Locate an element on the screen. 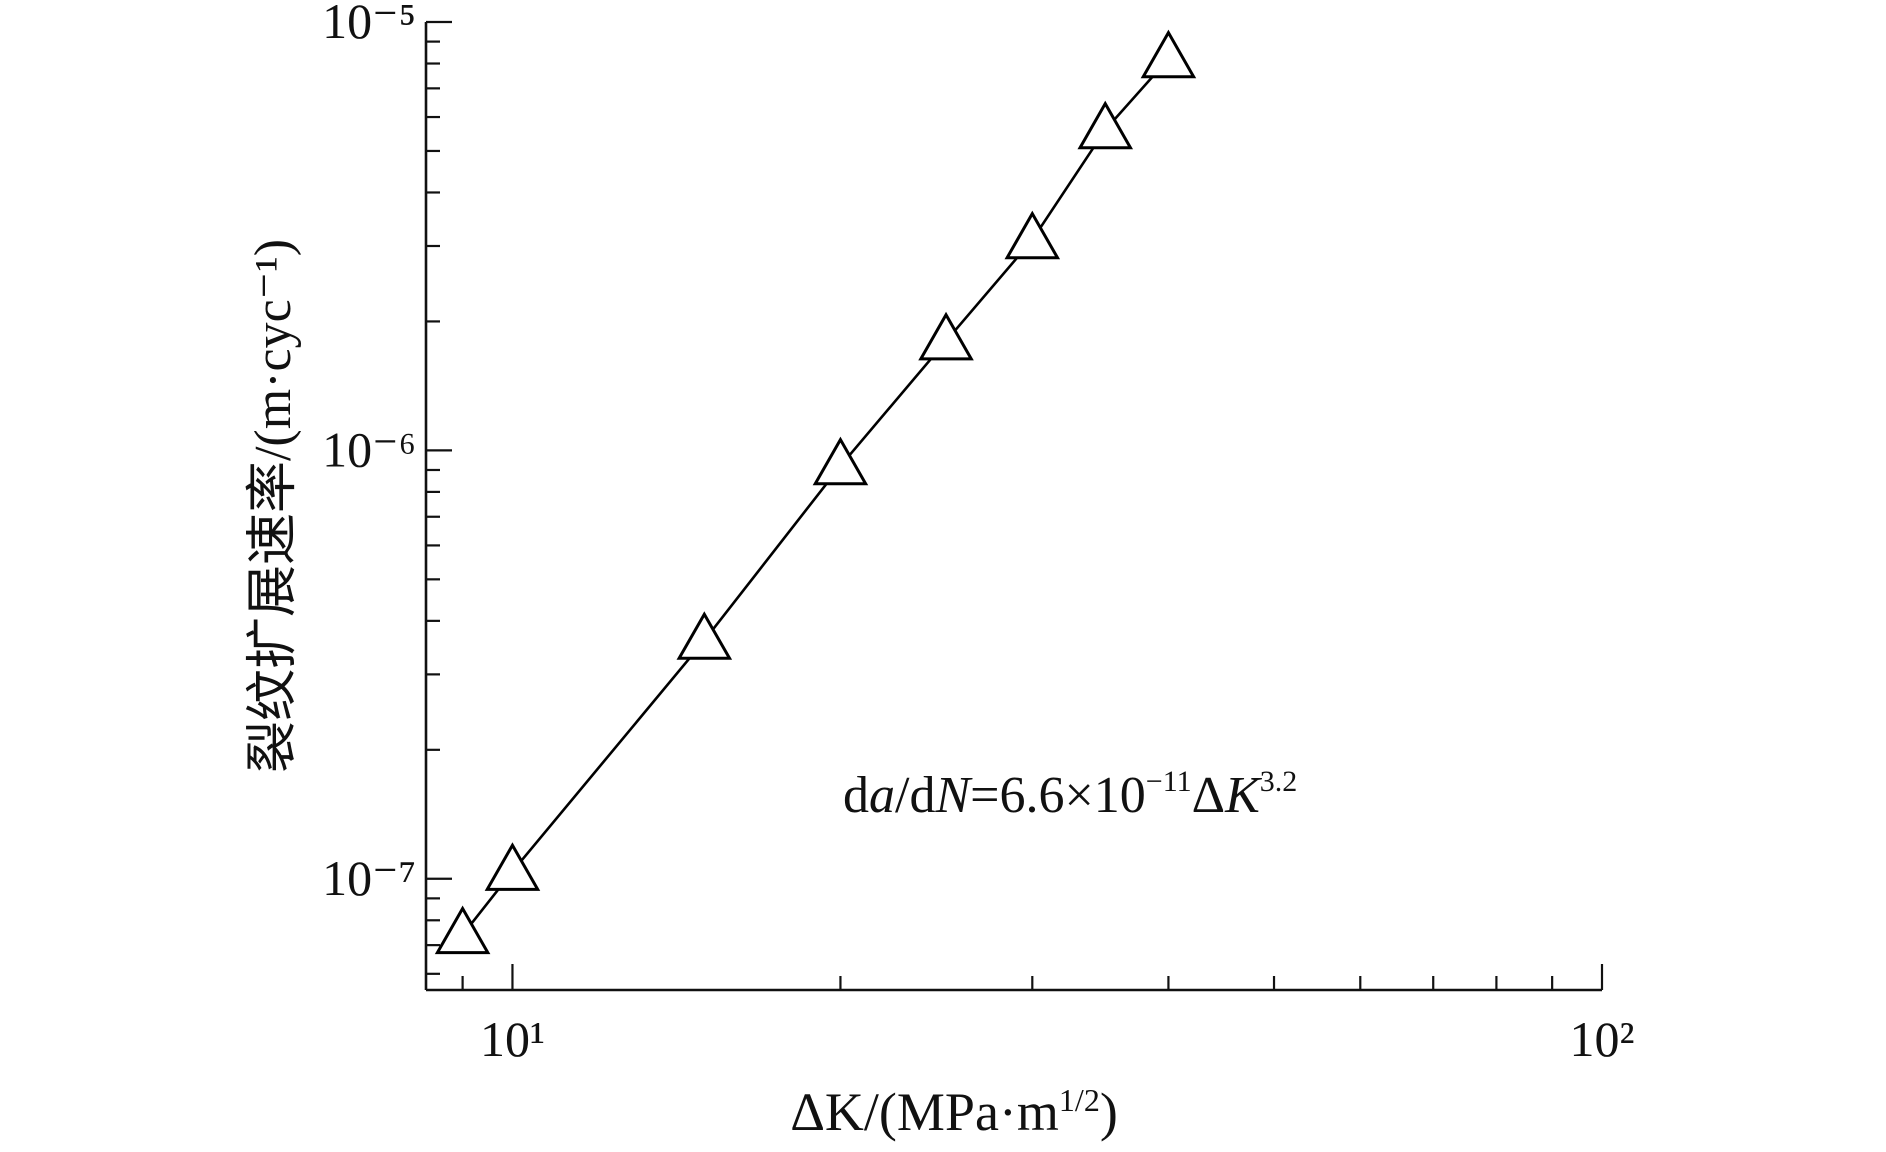 This screenshot has height=1152, width=1886. annotation-part: K is located at coordinates (1243, 795).